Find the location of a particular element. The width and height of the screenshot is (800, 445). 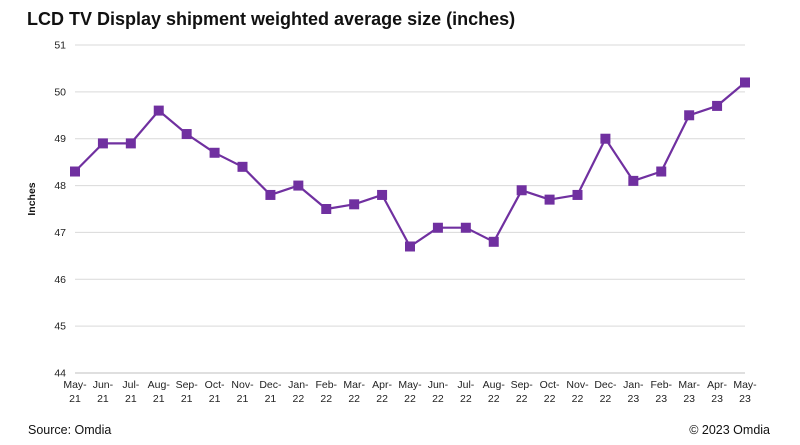

x-tick-label-1-year: 21 is located at coordinates (103, 399).